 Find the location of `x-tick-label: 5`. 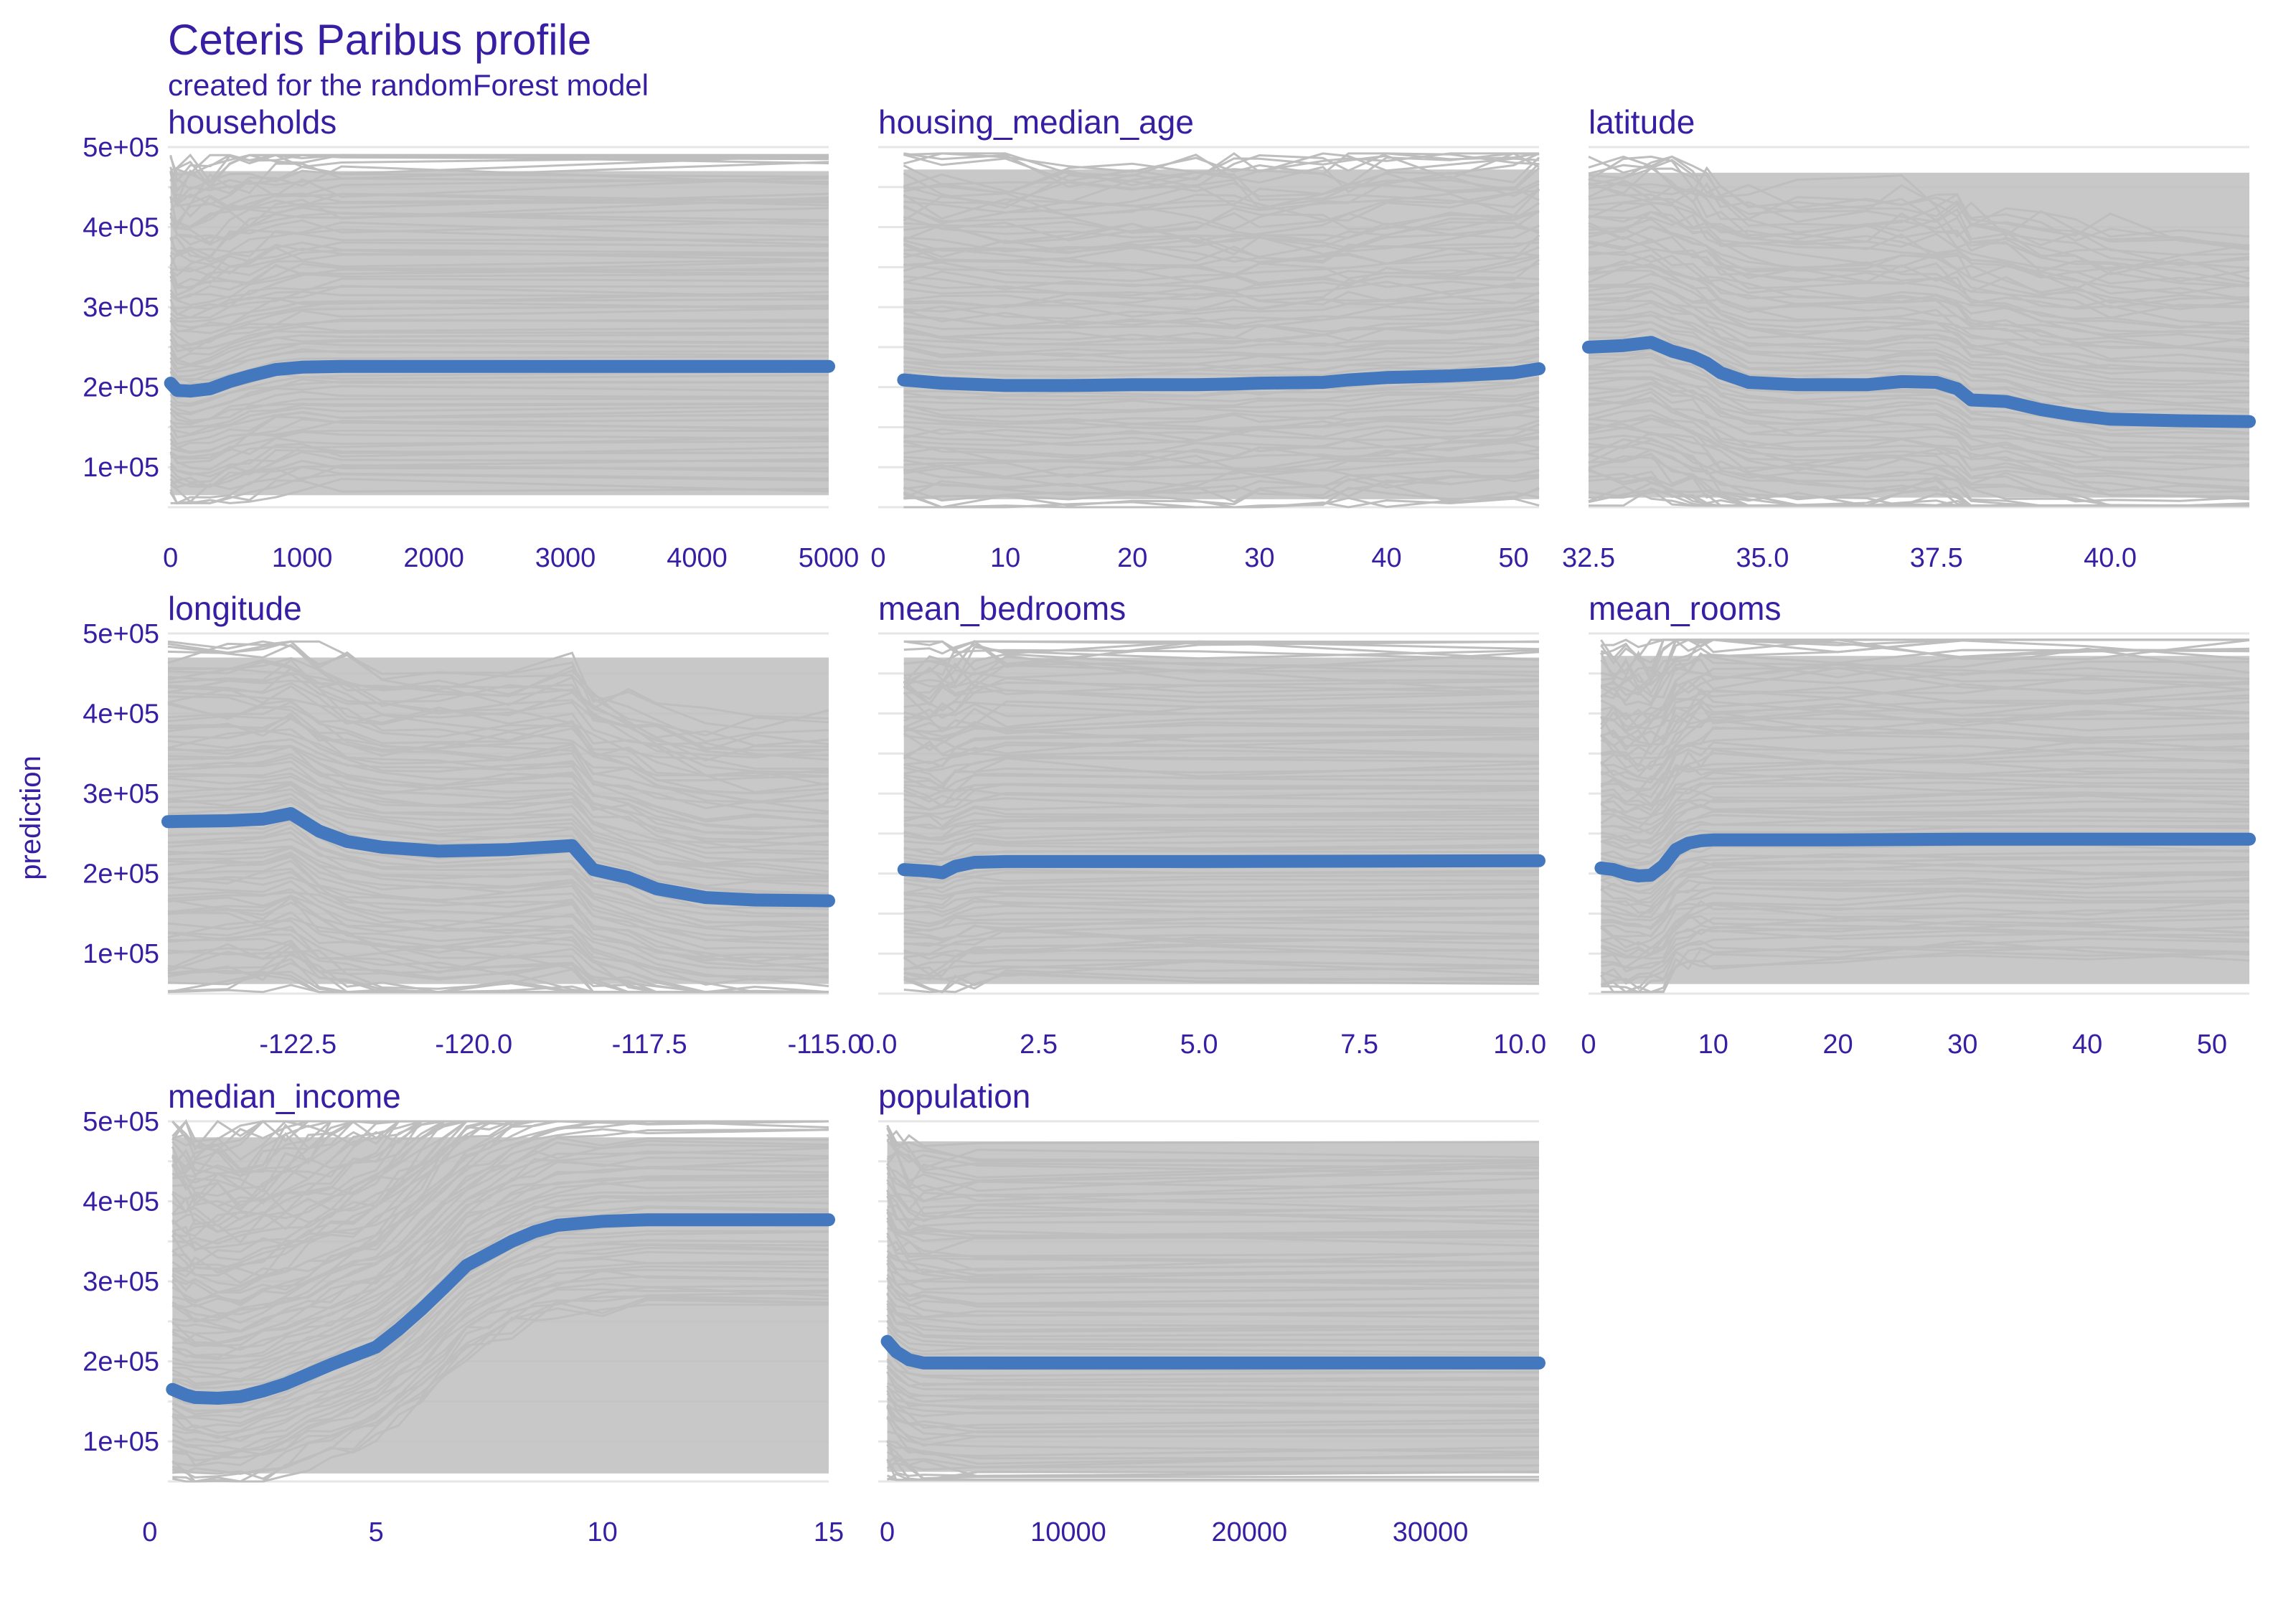

x-tick-label: 5 is located at coordinates (377, 1532).